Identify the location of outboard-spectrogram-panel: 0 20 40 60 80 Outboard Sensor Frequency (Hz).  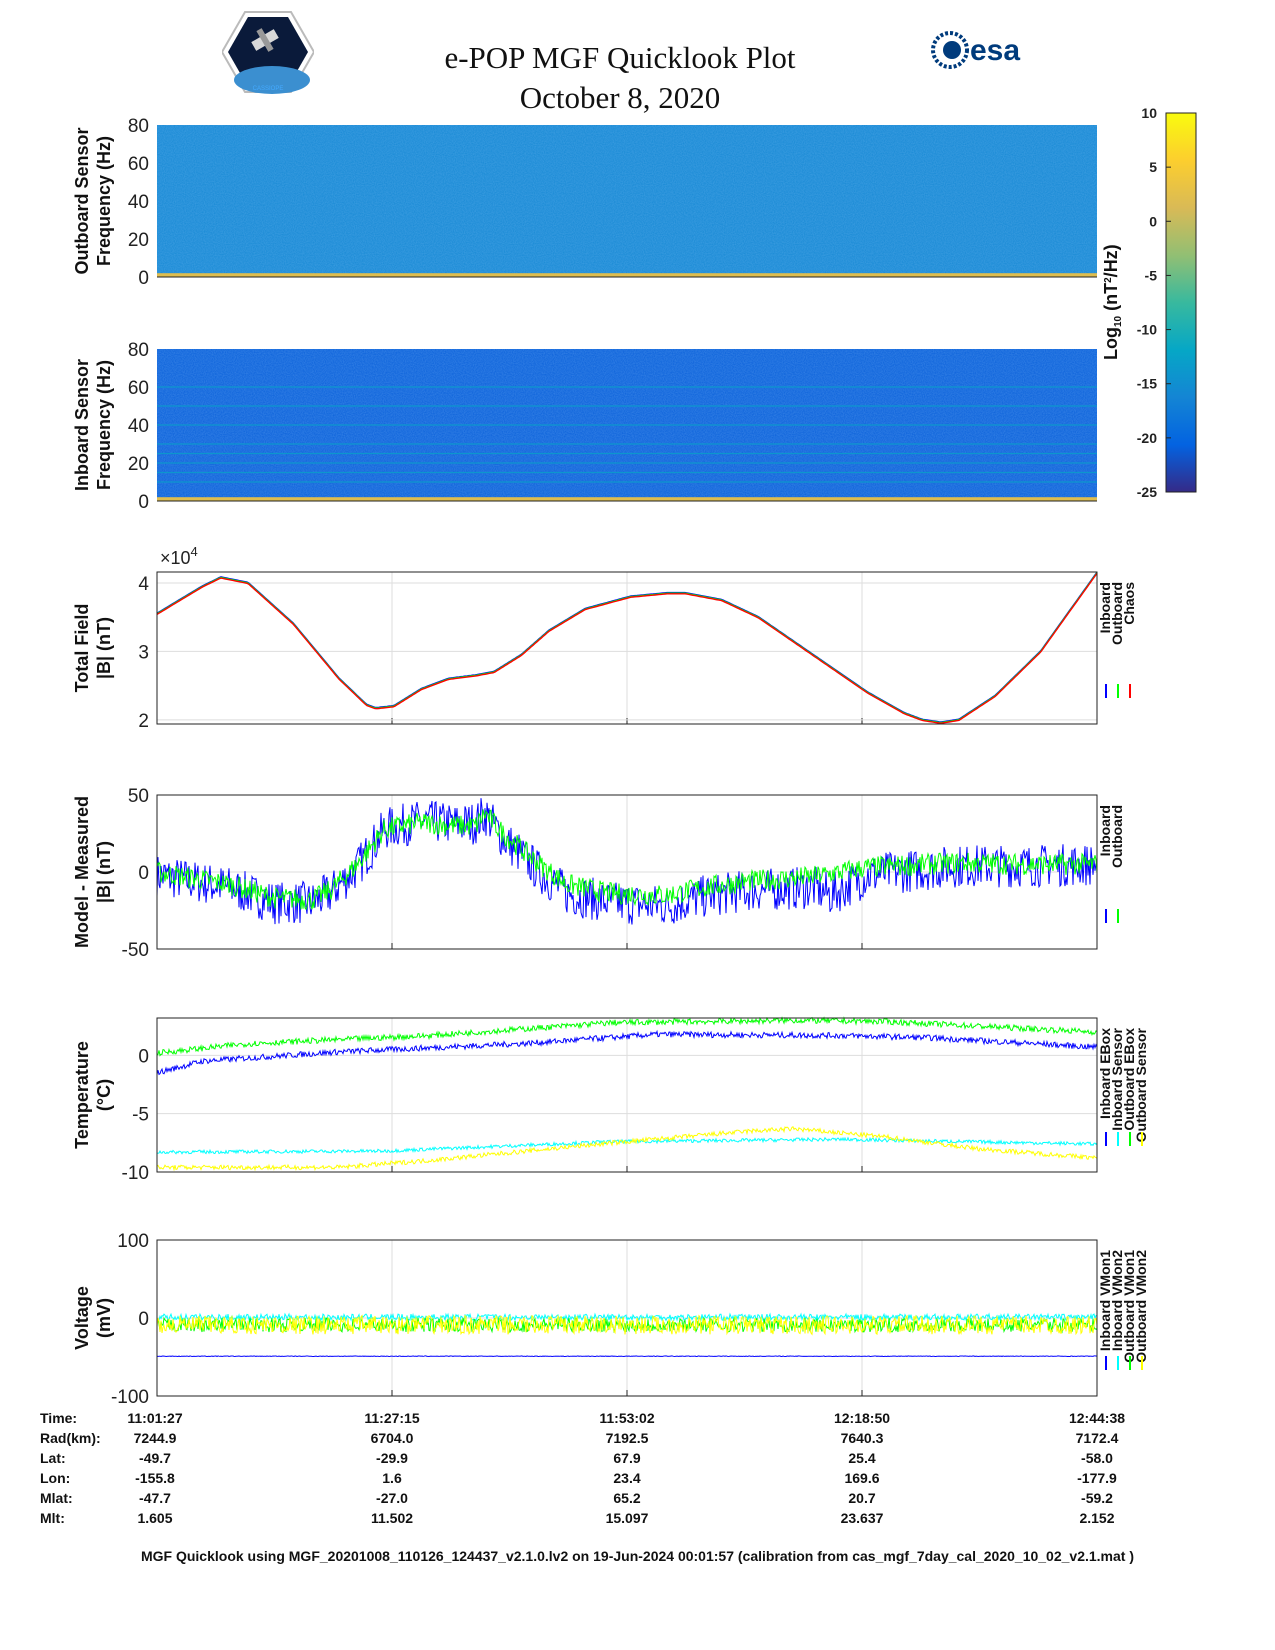
(584, 202).